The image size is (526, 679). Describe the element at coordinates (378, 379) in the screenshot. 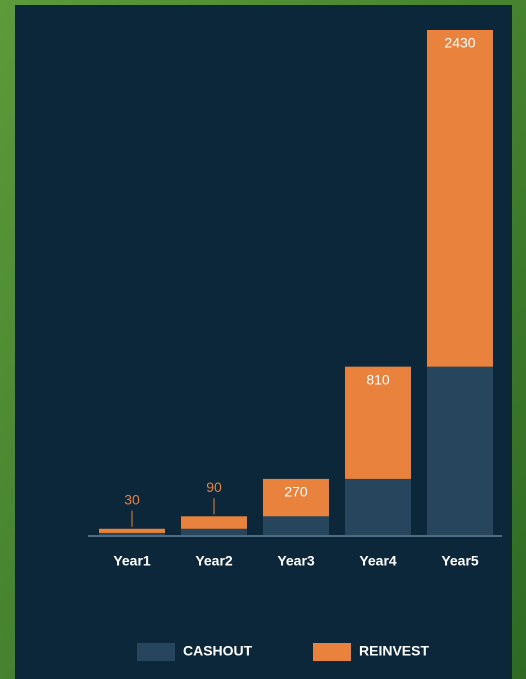

I see `total-label: 810` at that location.